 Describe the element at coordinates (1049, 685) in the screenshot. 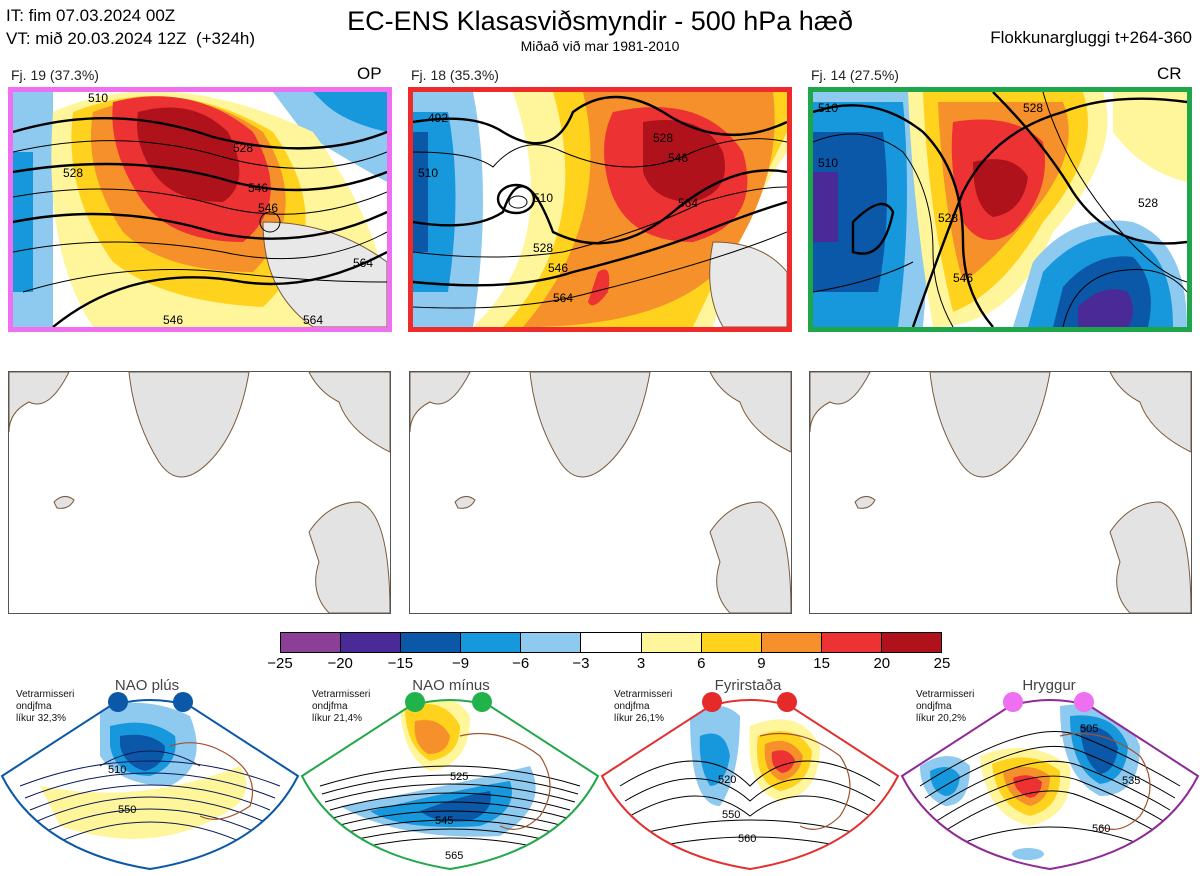

I see `regime-4-title: Hryggur` at that location.